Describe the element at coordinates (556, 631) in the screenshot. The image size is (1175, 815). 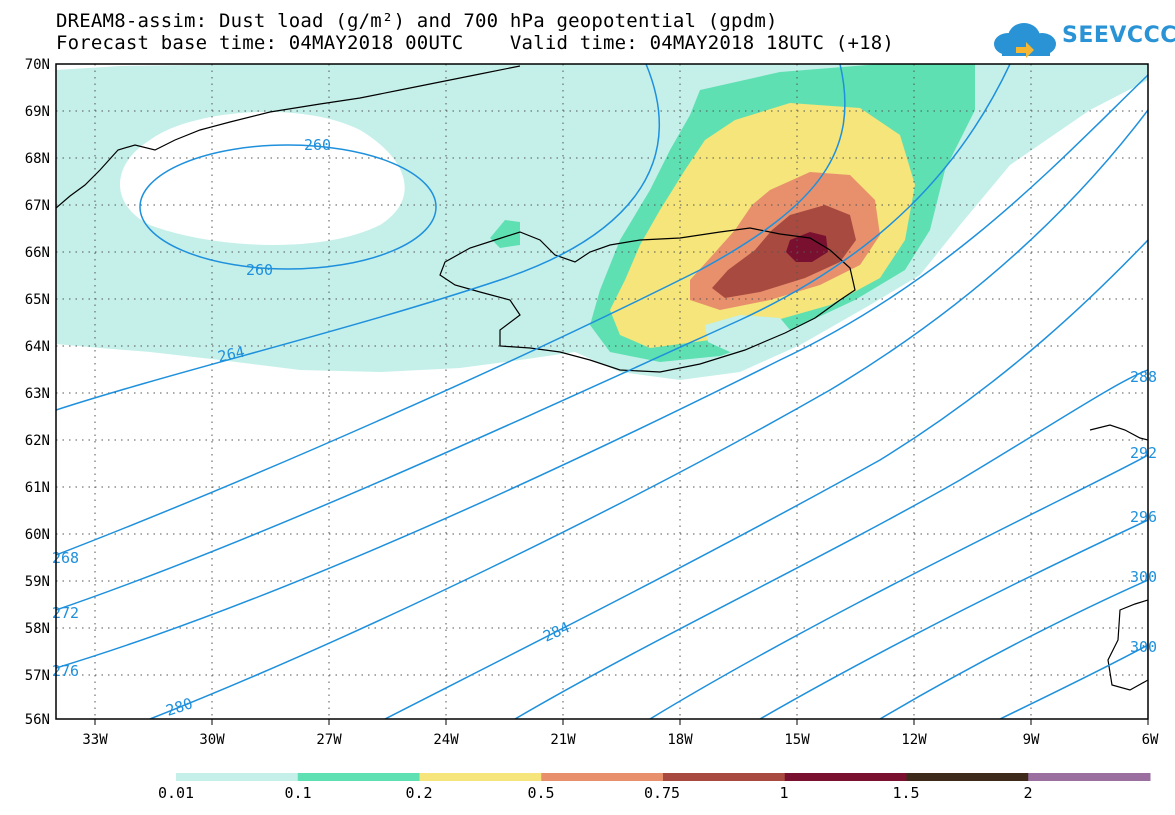
I see `contour-label-284: 284` at that location.